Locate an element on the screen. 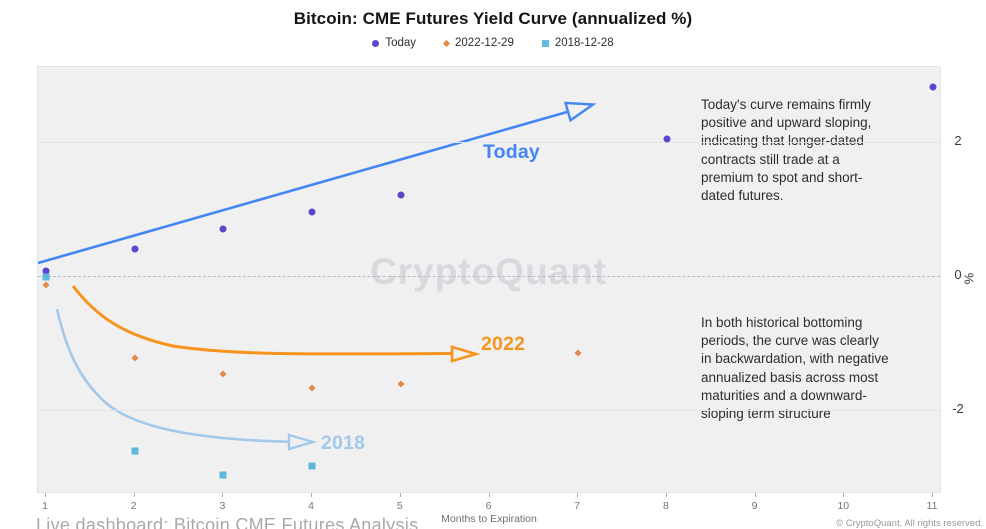  y-axis: 2 0 -2 is located at coordinates (963, 279).